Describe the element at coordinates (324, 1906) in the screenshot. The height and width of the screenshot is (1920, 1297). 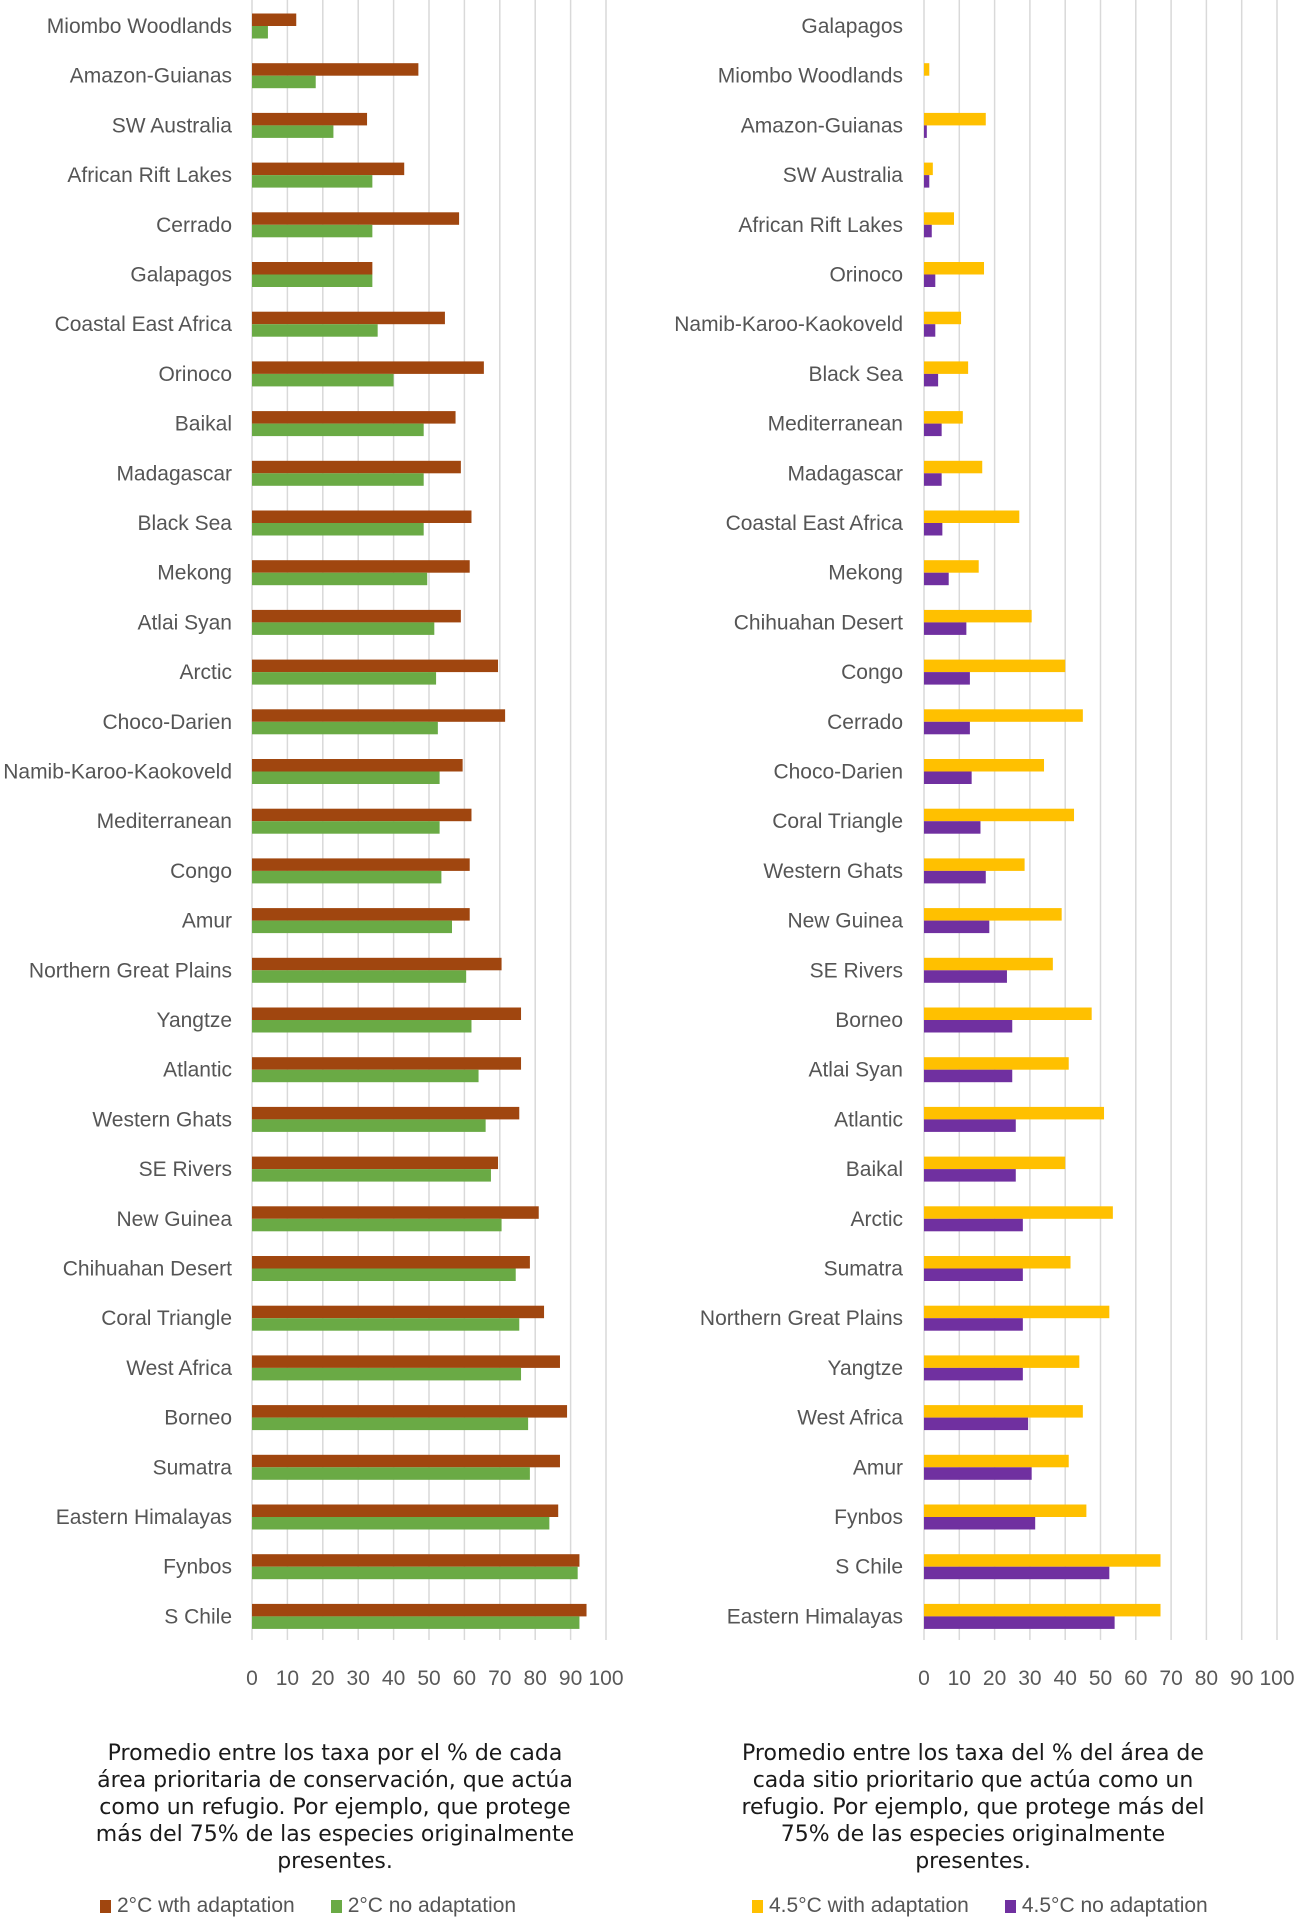
I see `legend-2c: 2°C wth adaptation 2°C no adaptation` at that location.